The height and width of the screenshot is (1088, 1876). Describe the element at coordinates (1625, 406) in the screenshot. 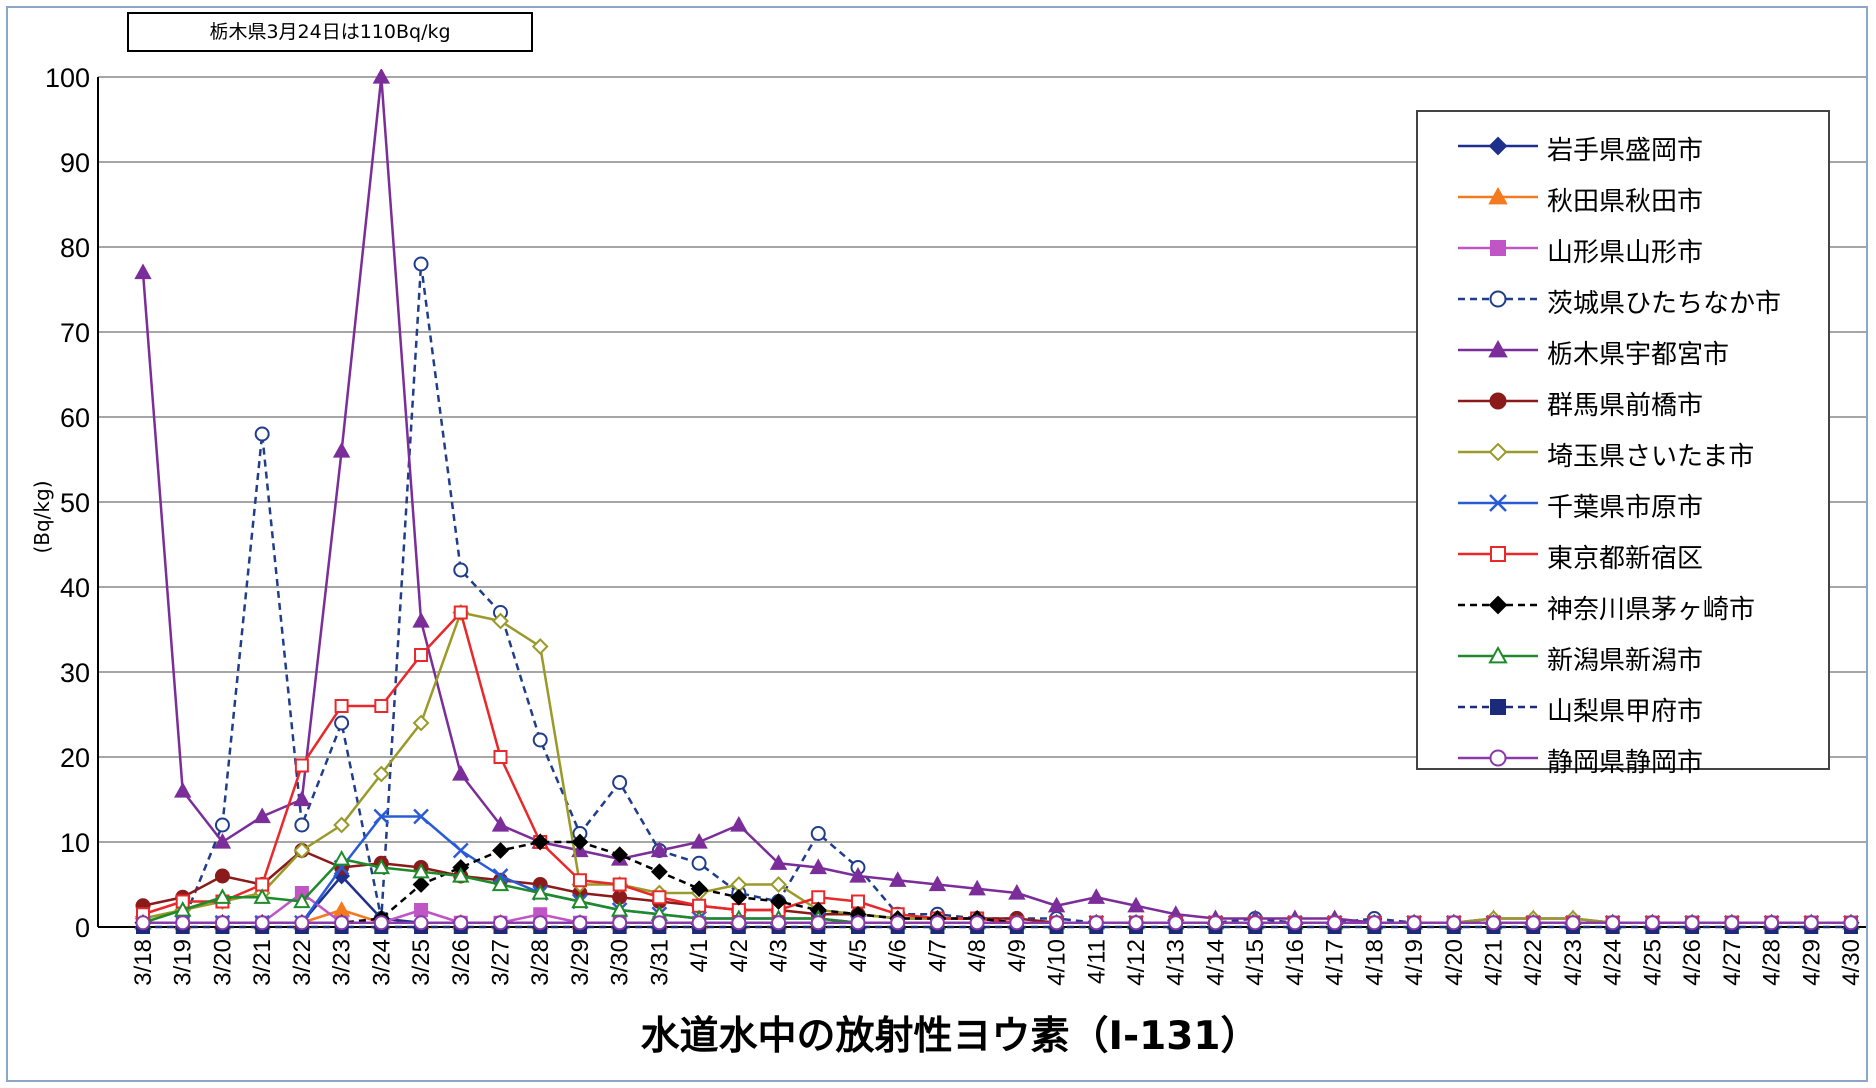

I see `legend-label: 群馬県前橋市` at that location.